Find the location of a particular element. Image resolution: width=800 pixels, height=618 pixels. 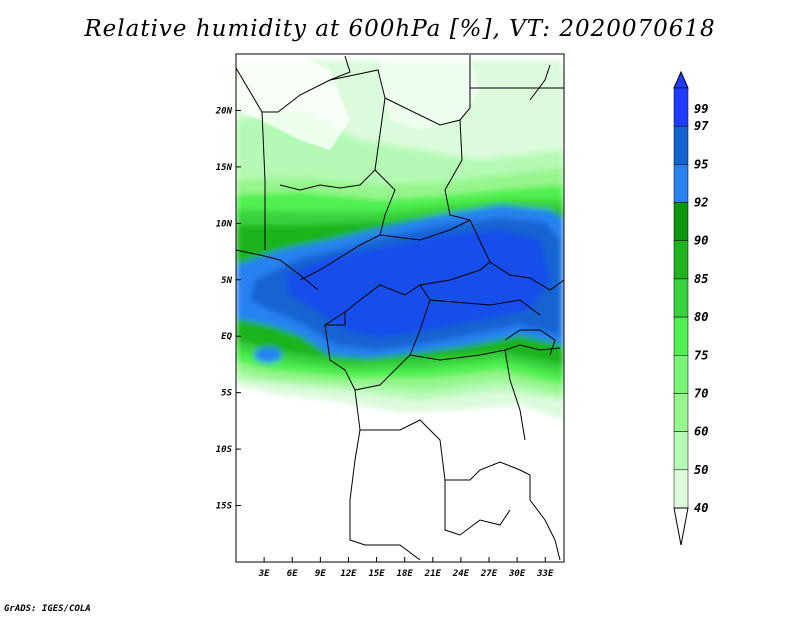

lat-tick-label: 15N is located at coordinates (224, 168).